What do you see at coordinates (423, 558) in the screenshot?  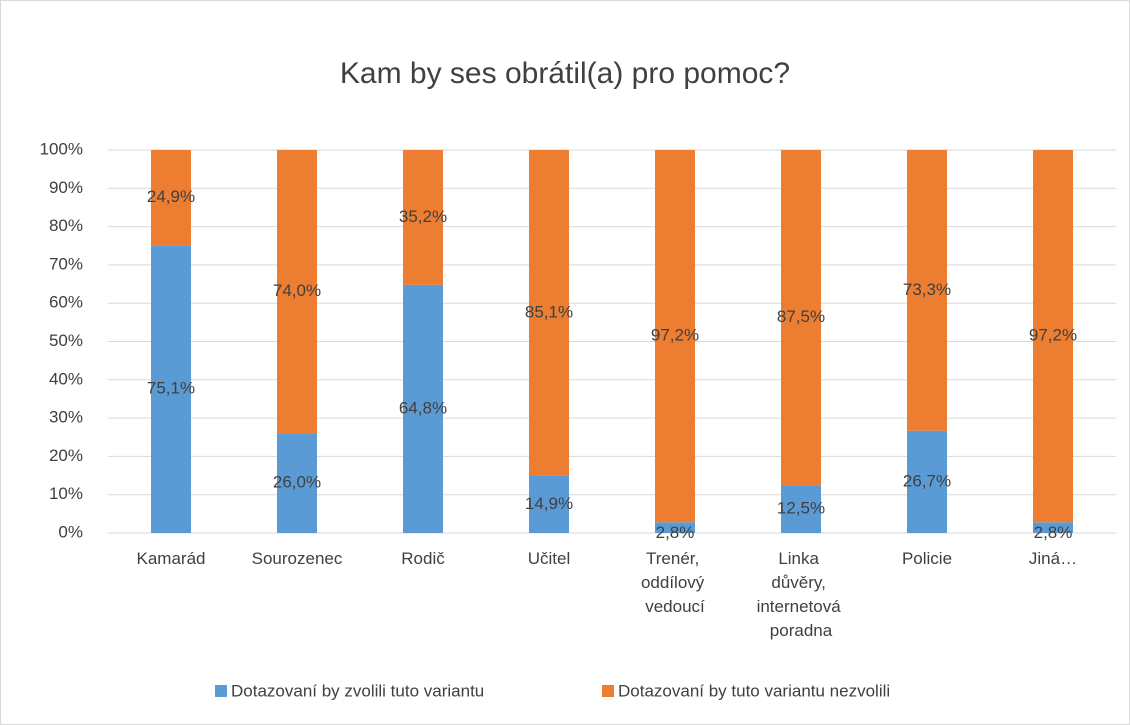 I see `x-tick-label: Rodič` at bounding box center [423, 558].